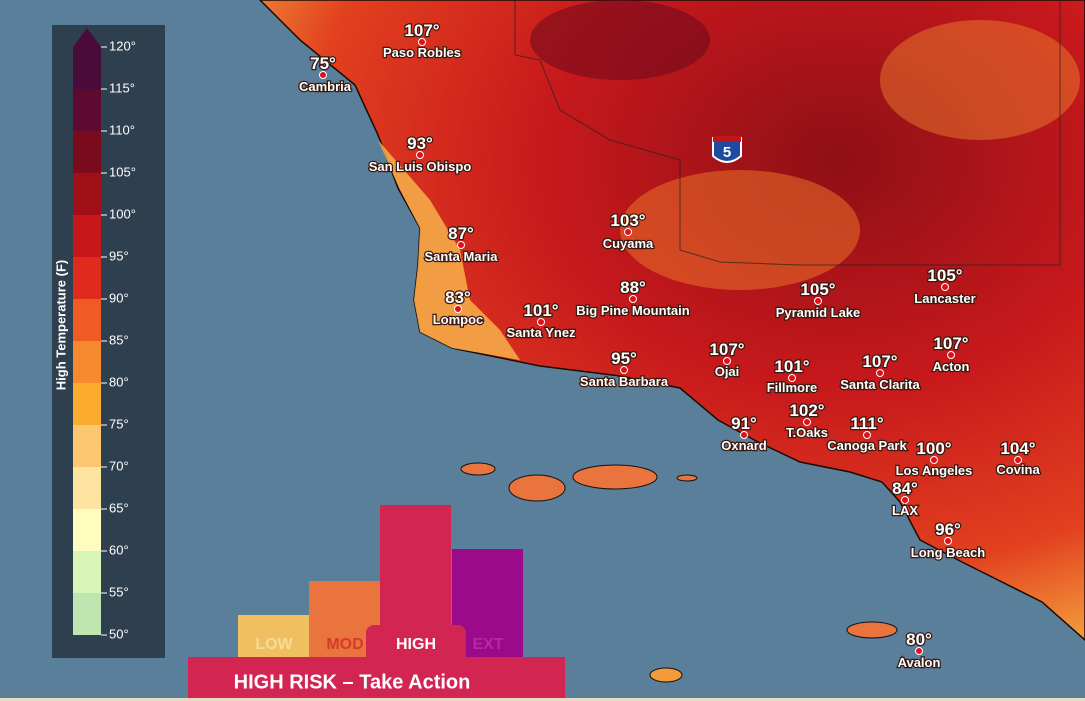  Describe the element at coordinates (933, 448) in the screenshot. I see `city-temp: 100°` at that location.